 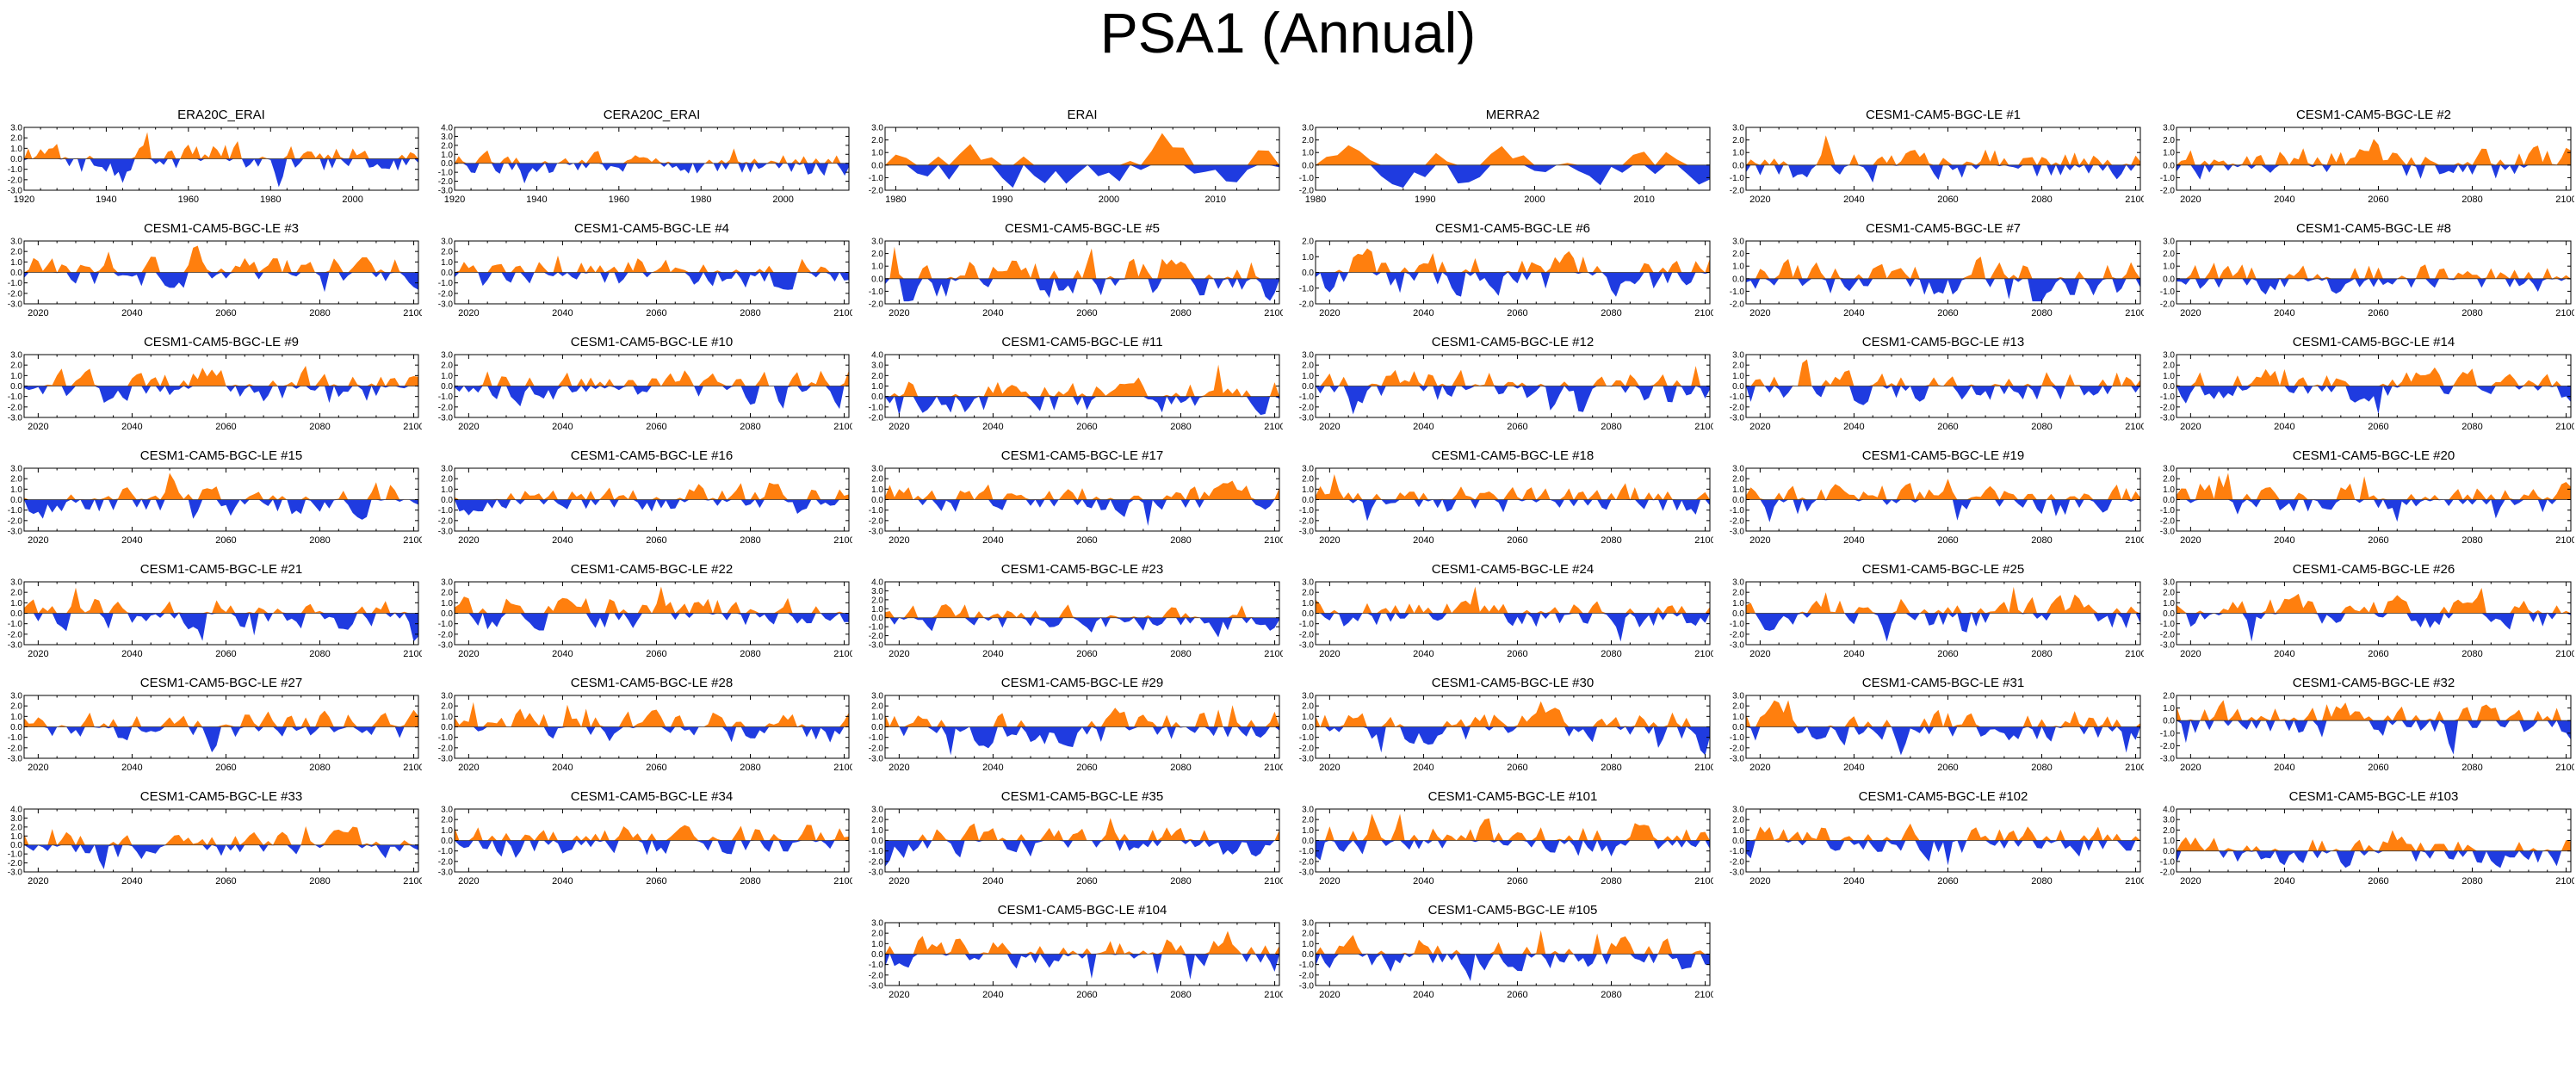 I want to click on x-tick-label: 1960, so click(x=619, y=200).